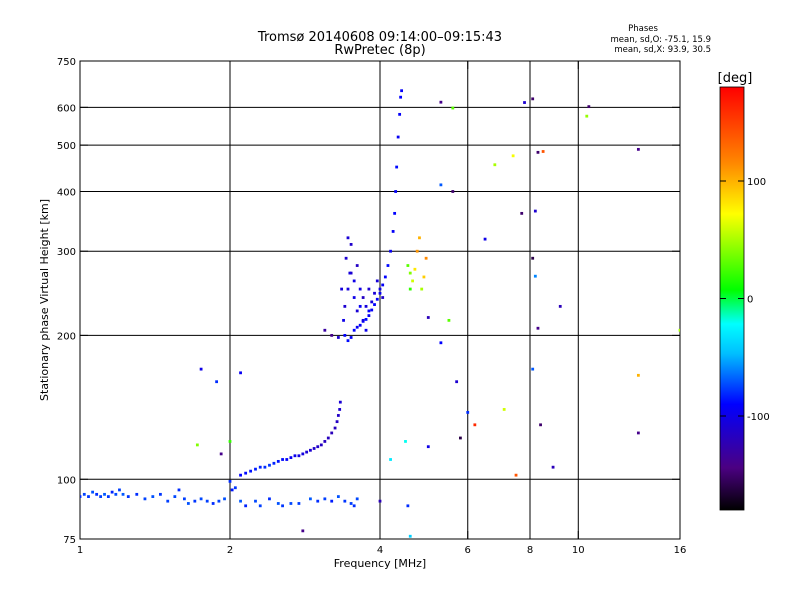 This screenshot has height=600, width=800. Describe the element at coordinates (662, 50) in the screenshot. I see `phases-x-stats: mean, sd,X: 93.9, 30.5` at that location.